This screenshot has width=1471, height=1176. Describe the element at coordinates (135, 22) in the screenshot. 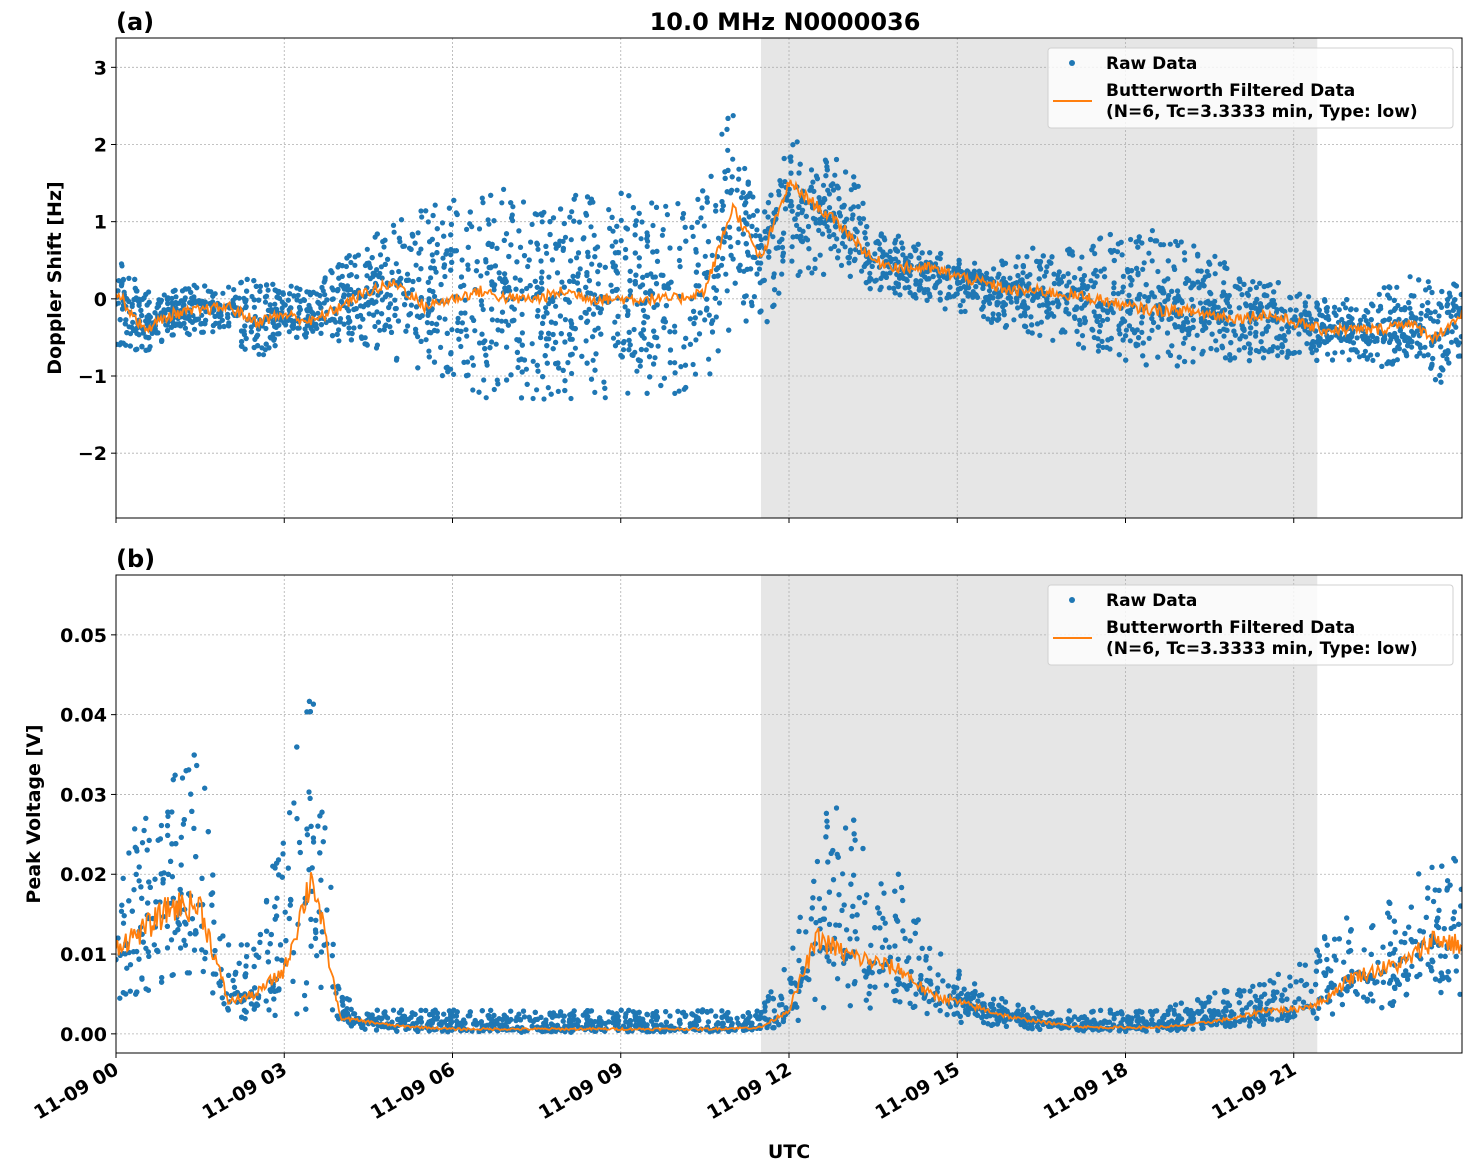

I see `panel-label-a: (a)` at that location.